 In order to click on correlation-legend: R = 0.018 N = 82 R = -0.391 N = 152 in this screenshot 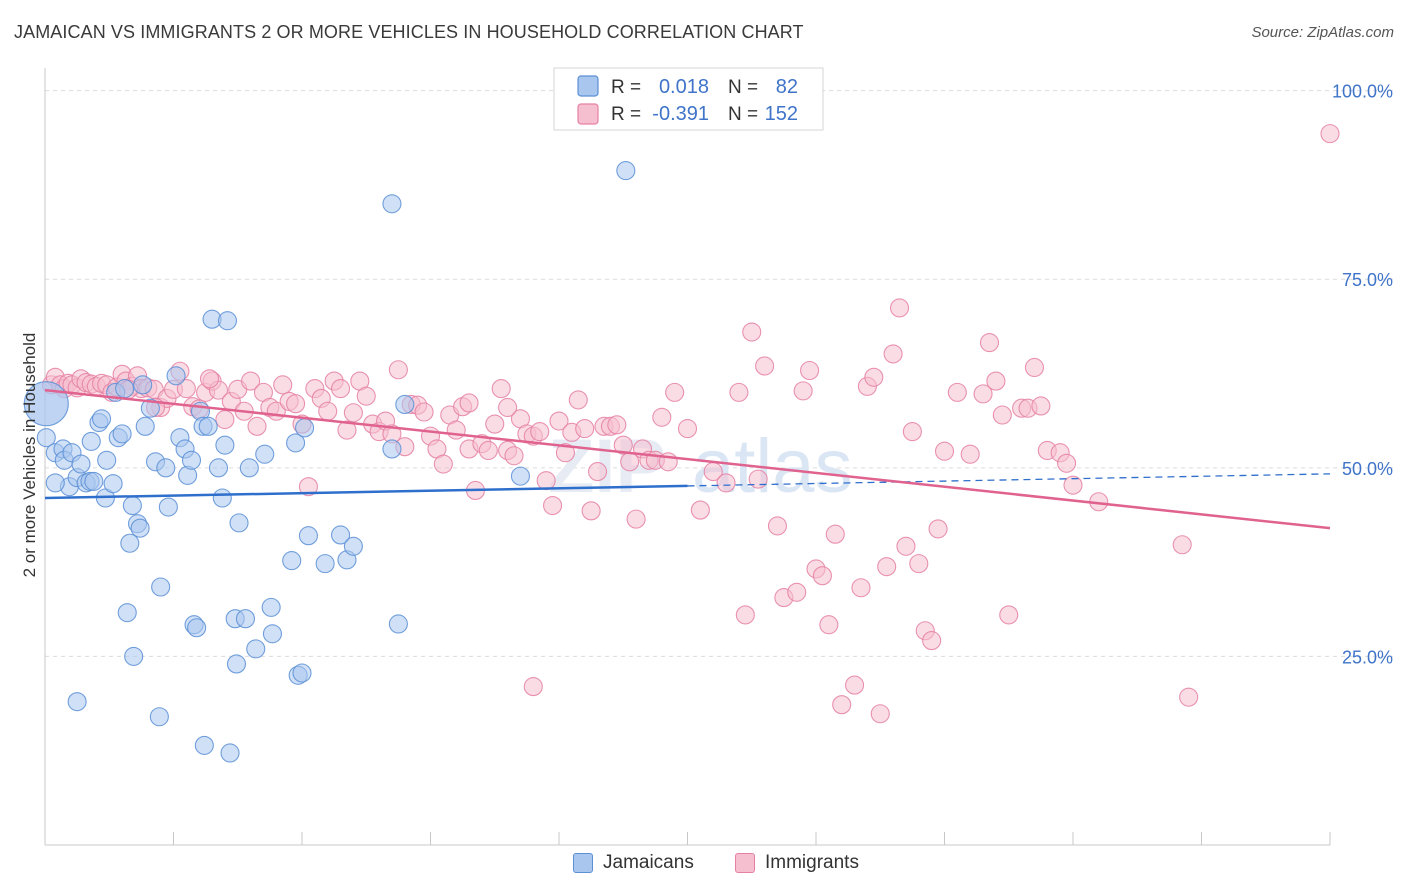, I will do `click(688, 99)`.